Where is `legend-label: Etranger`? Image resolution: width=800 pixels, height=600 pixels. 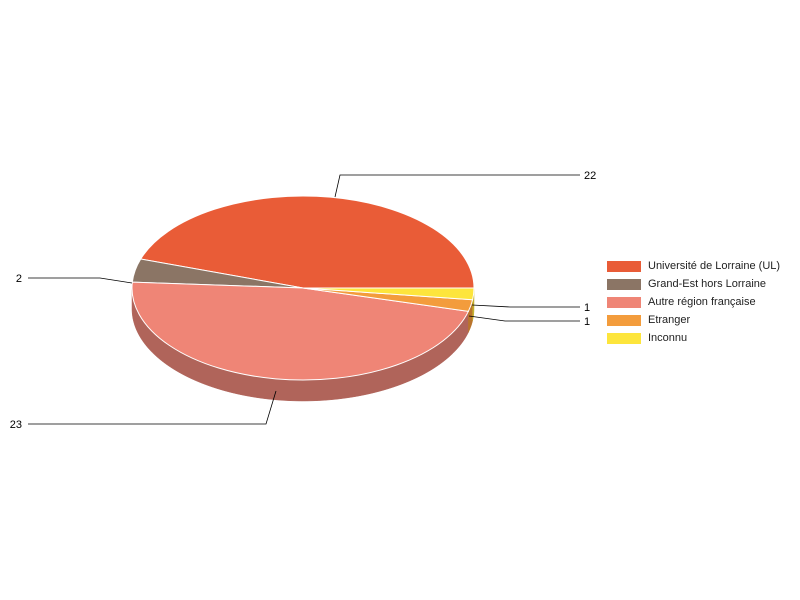 legend-label: Etranger is located at coordinates (669, 320).